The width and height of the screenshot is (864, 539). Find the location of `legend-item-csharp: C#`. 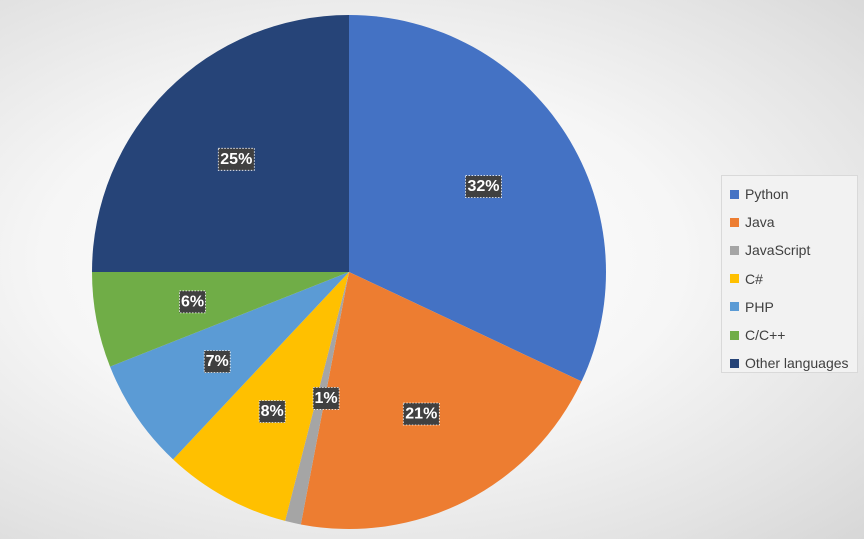

legend-item-csharp: C# is located at coordinates (789, 279).